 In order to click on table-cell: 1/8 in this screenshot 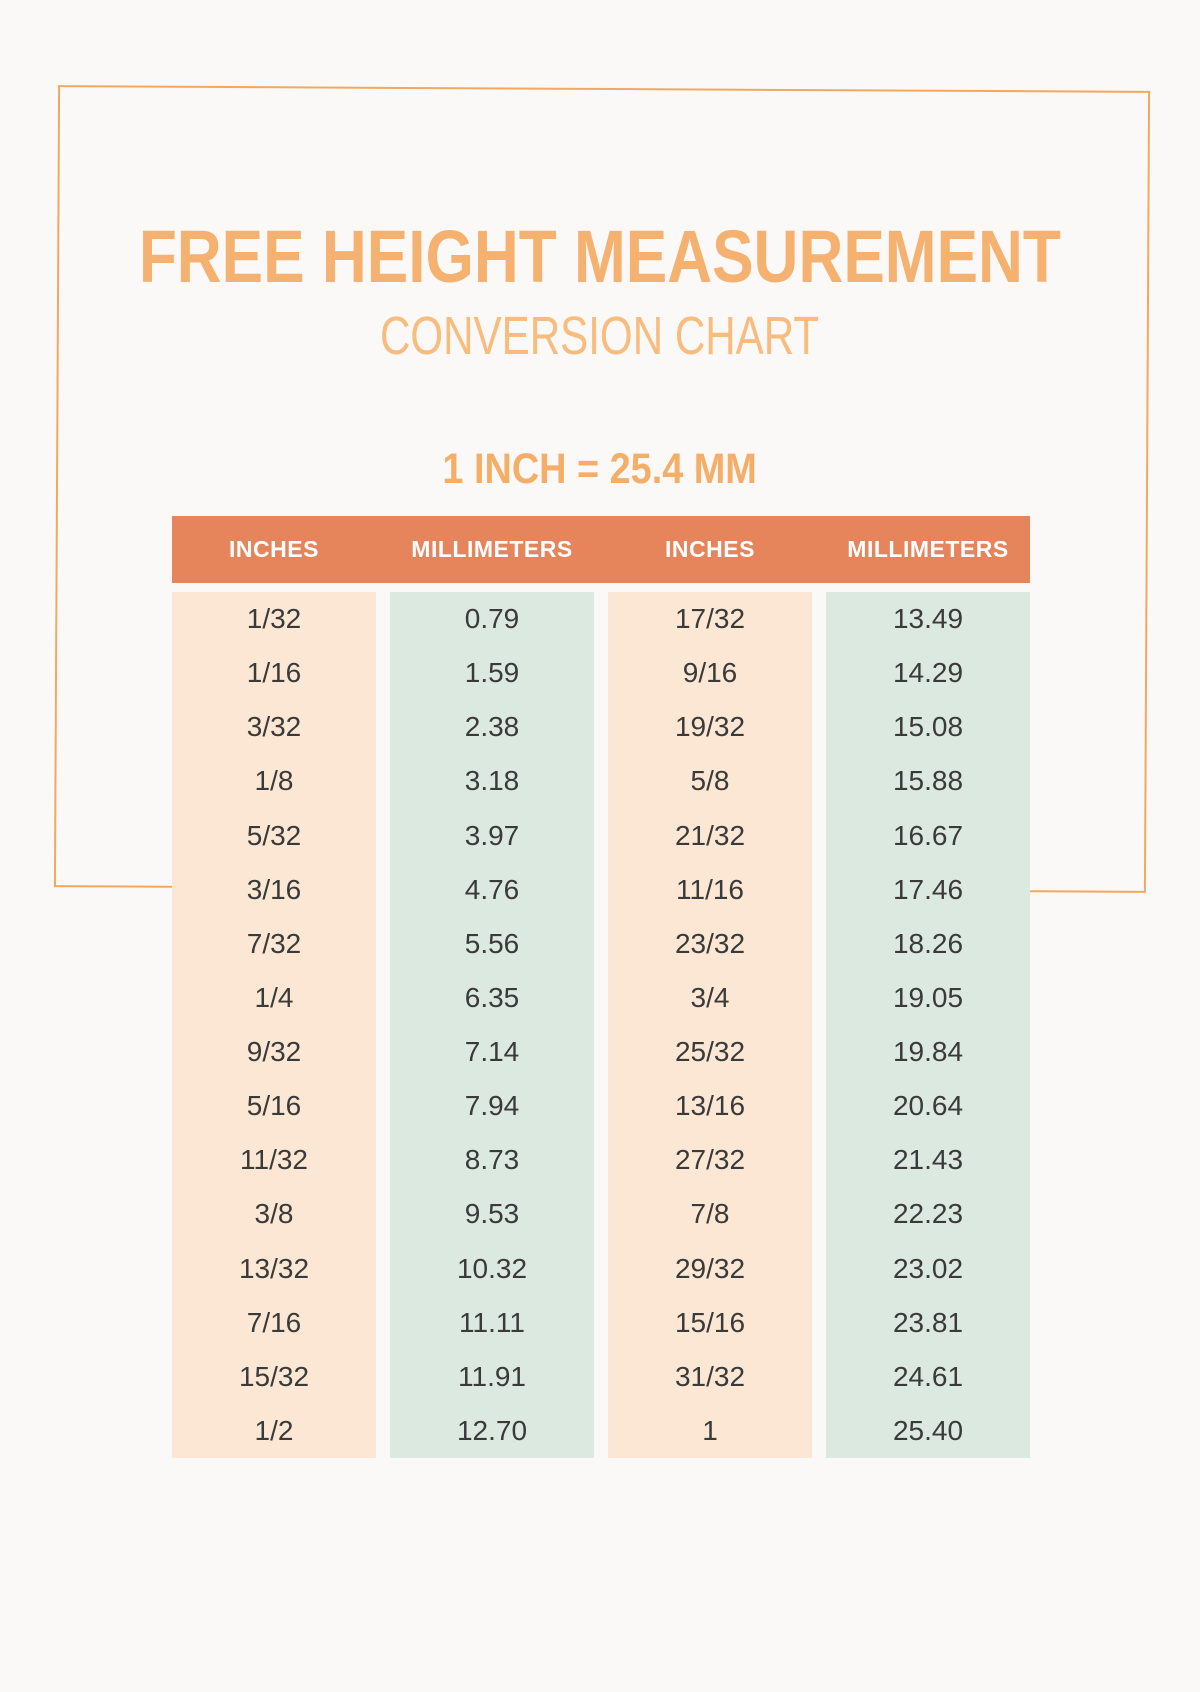, I will do `click(274, 781)`.